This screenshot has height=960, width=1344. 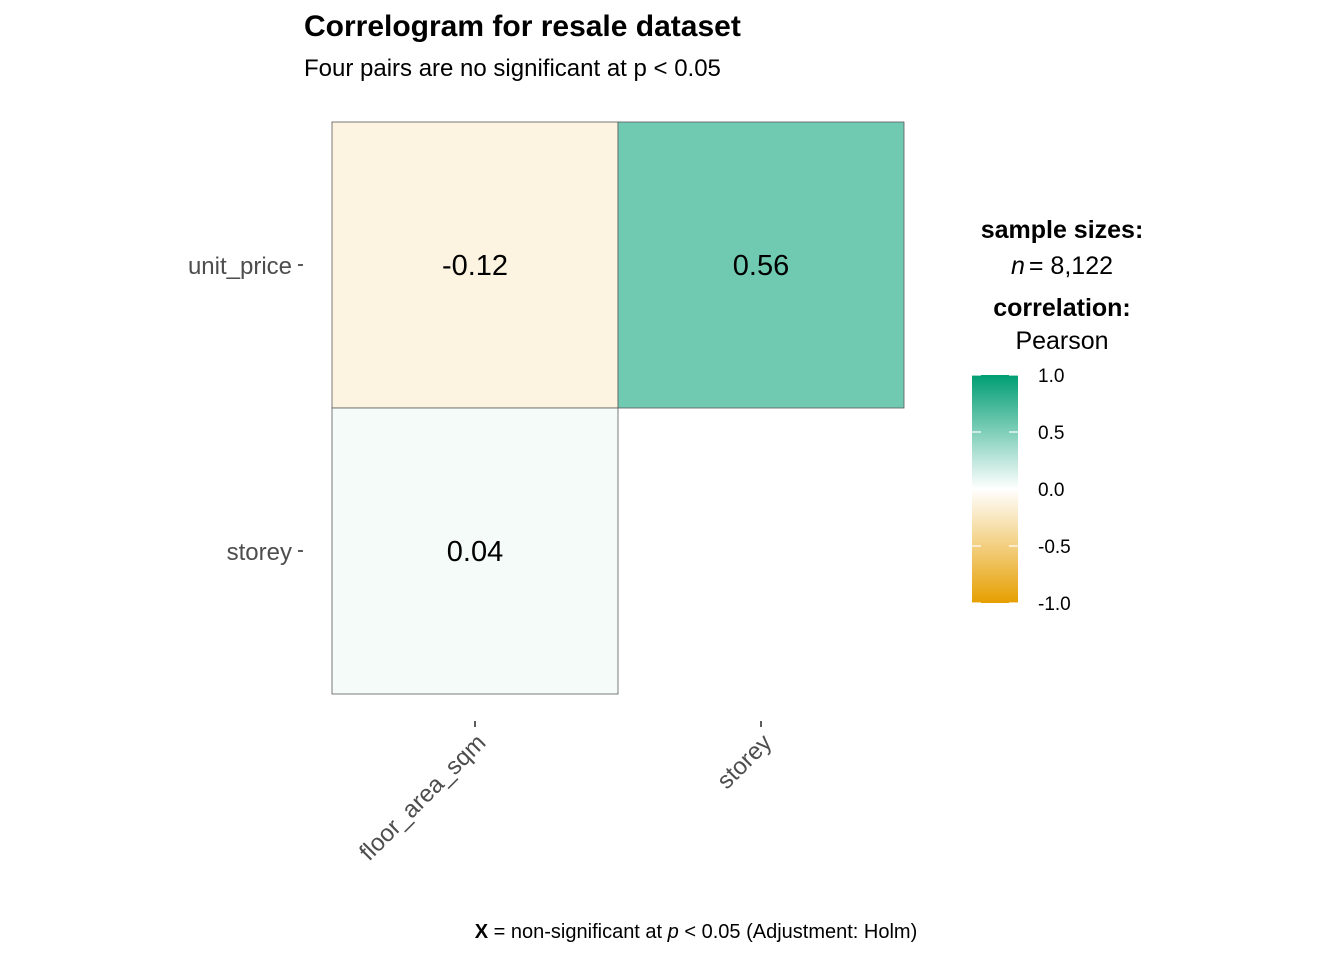 What do you see at coordinates (565, 793) in the screenshot?
I see `x-axis: floor_area_sqm storey` at bounding box center [565, 793].